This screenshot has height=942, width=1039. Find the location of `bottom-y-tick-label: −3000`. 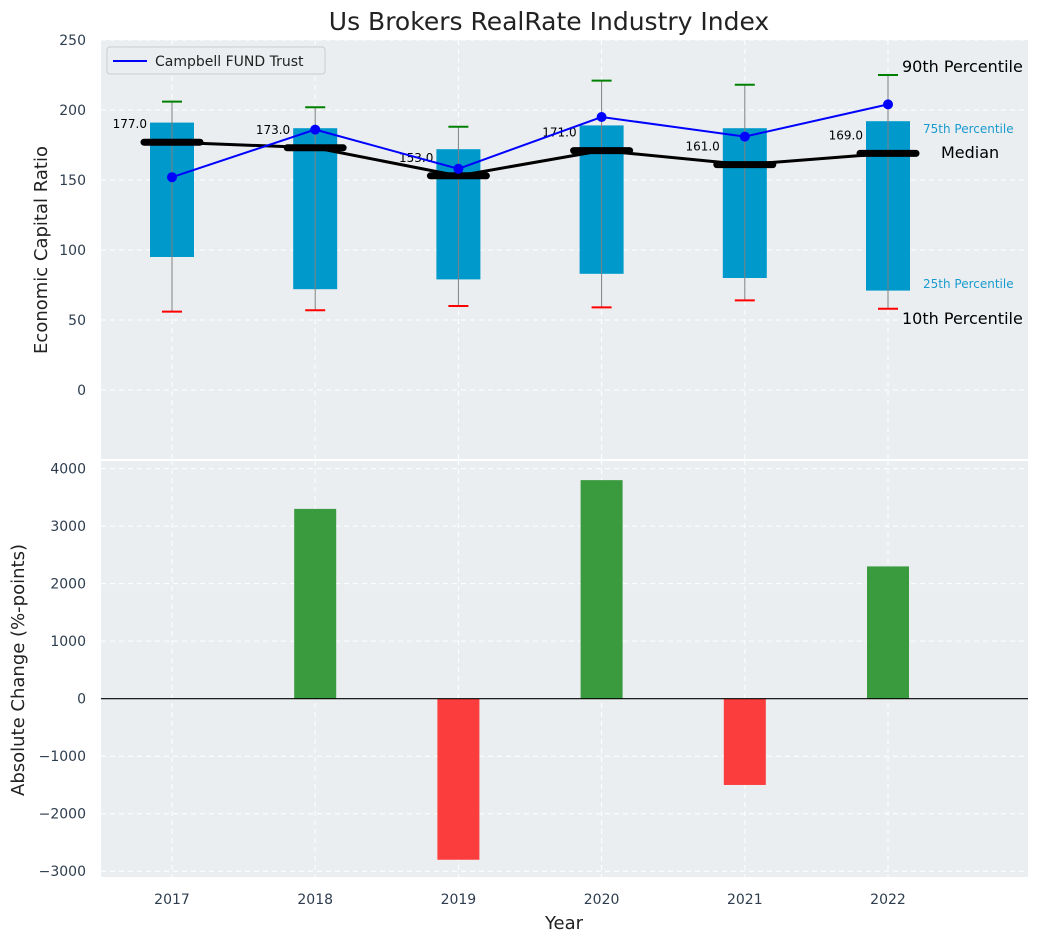

bottom-y-tick-label: −3000 is located at coordinates (62, 872).